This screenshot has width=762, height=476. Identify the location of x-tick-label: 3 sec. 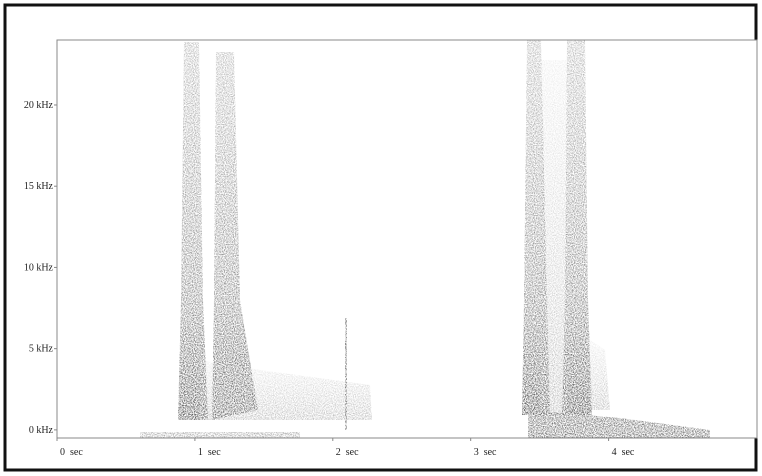
(485, 452).